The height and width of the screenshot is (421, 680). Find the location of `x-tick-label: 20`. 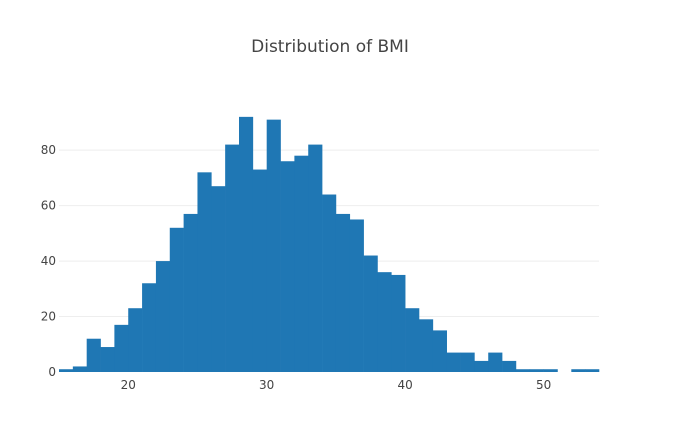

x-tick-label: 20 is located at coordinates (128, 385).